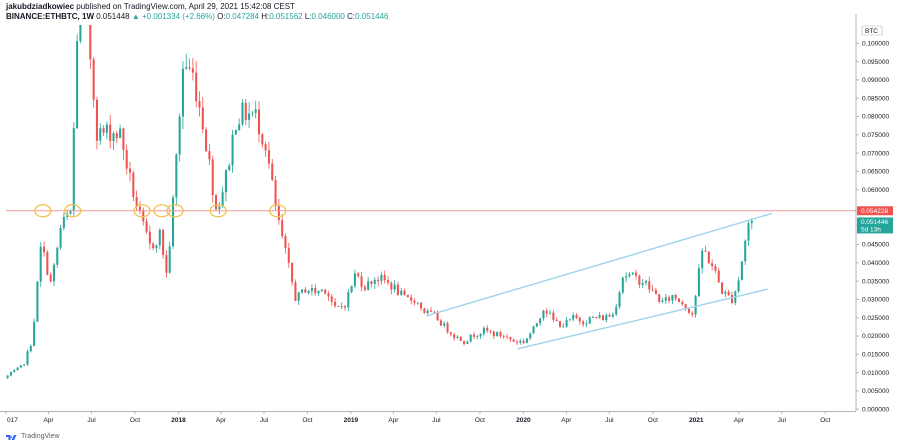 This screenshot has width=897, height=442. Describe the element at coordinates (50, 16) in the screenshot. I see `symbol-label: BINANCE:ETHBTC, 1W` at that location.